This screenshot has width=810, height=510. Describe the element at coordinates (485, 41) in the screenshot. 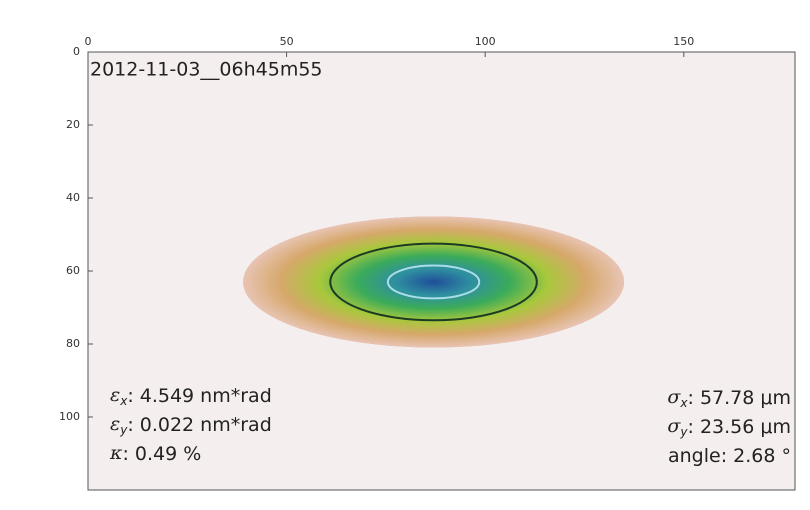

I see `x-tick-label: 100` at that location.